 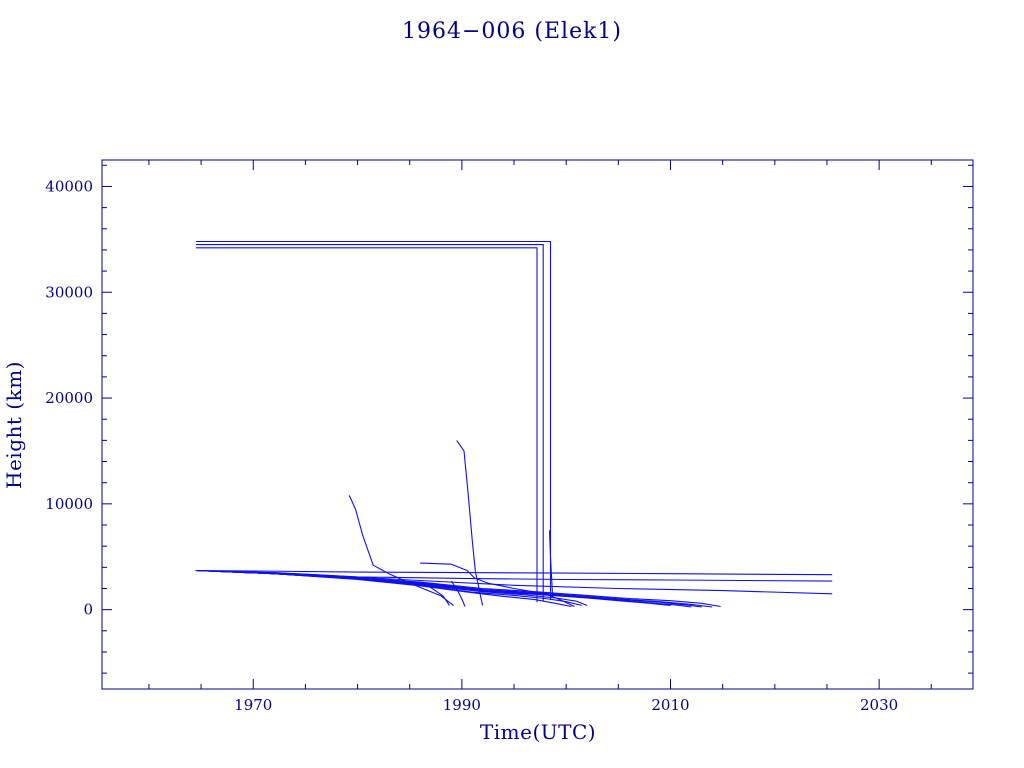 I want to click on y-tick-label-0: 0, so click(x=88, y=610).